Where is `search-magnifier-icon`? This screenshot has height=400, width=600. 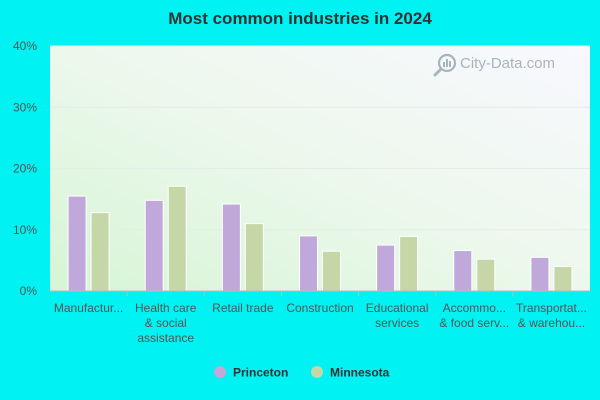
search-magnifier-icon is located at coordinates (445, 65).